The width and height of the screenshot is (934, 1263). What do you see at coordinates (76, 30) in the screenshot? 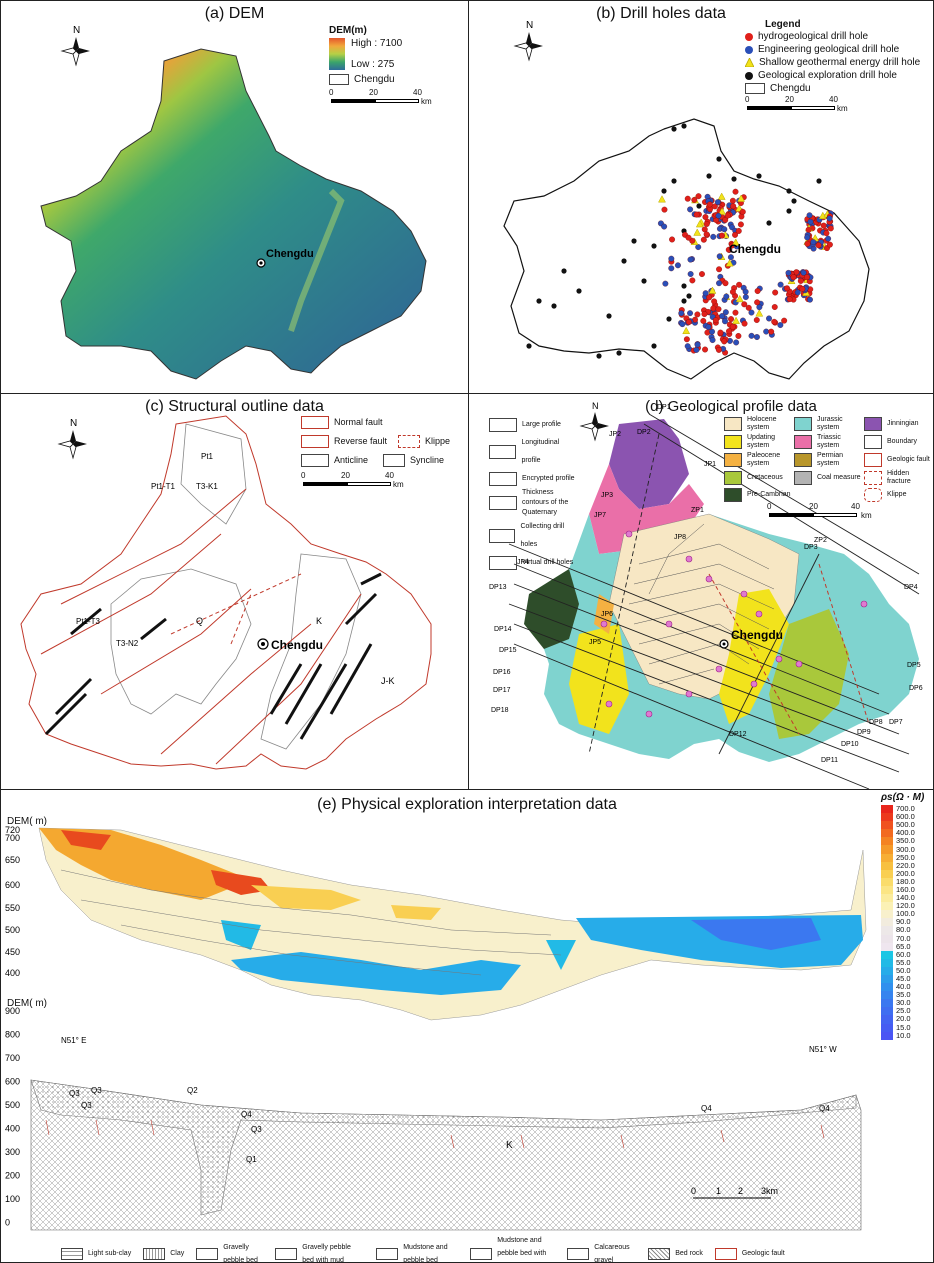
I see `north-label: N` at bounding box center [76, 30].